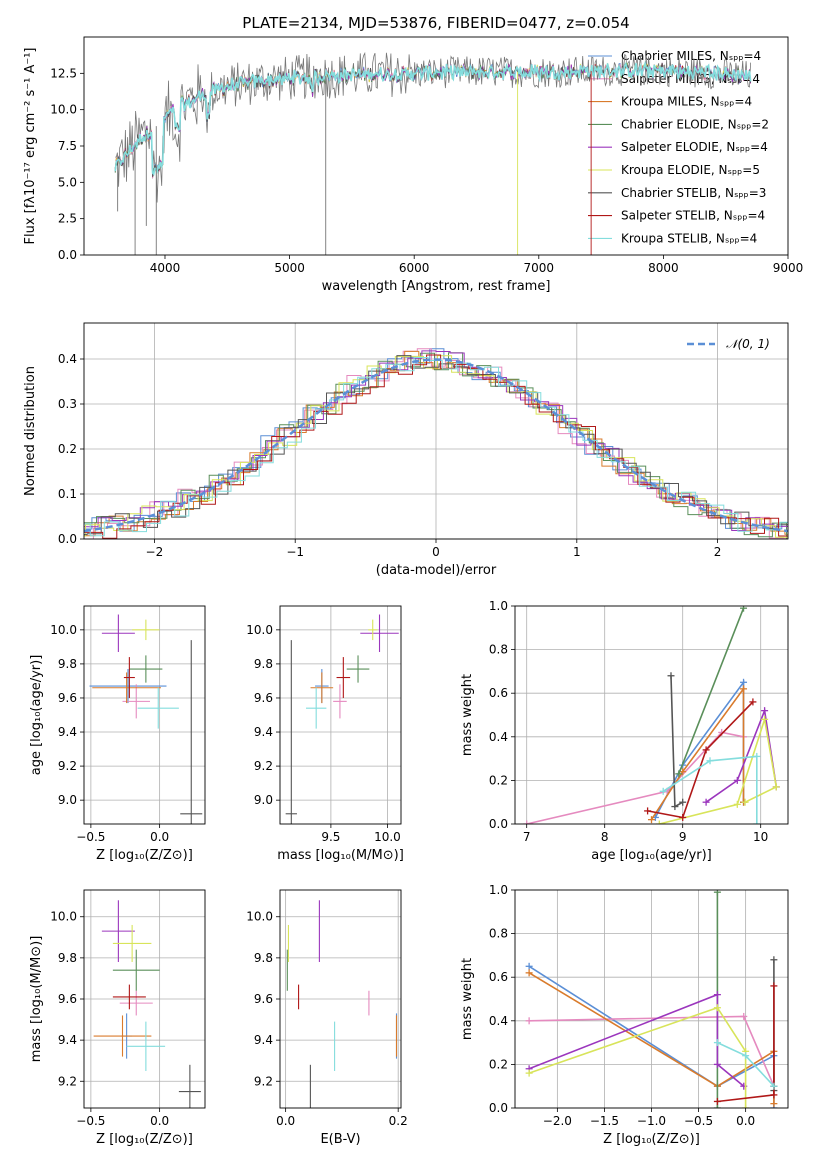  Describe the element at coordinates (67, 958) in the screenshot. I see `mass-vs-z-ytick-label: 9.8` at that location.